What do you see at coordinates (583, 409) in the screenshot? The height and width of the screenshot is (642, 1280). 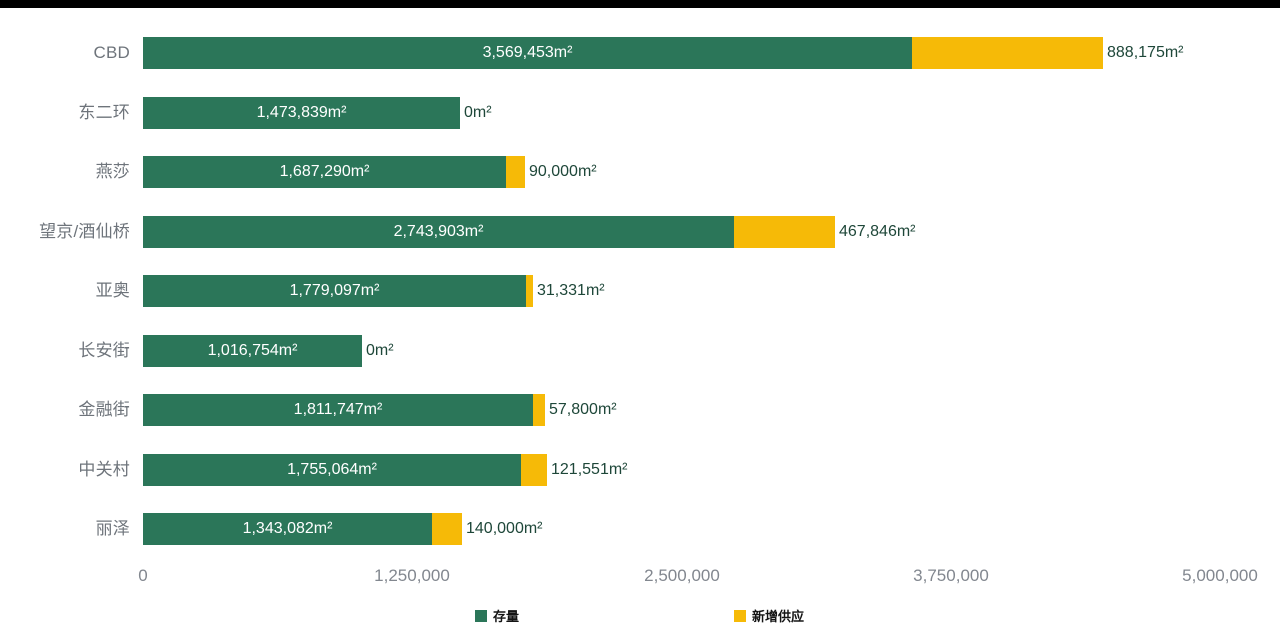 I see `supply-value-label: 57,800m²` at bounding box center [583, 409].